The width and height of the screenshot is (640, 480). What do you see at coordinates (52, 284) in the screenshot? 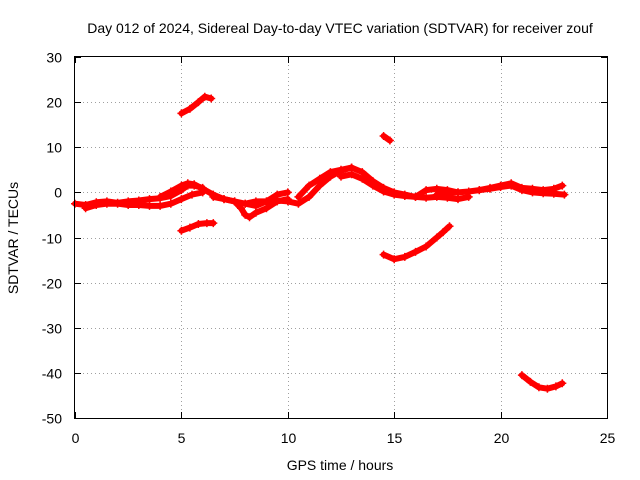
I see `y-tick-label: -20` at bounding box center [52, 284].